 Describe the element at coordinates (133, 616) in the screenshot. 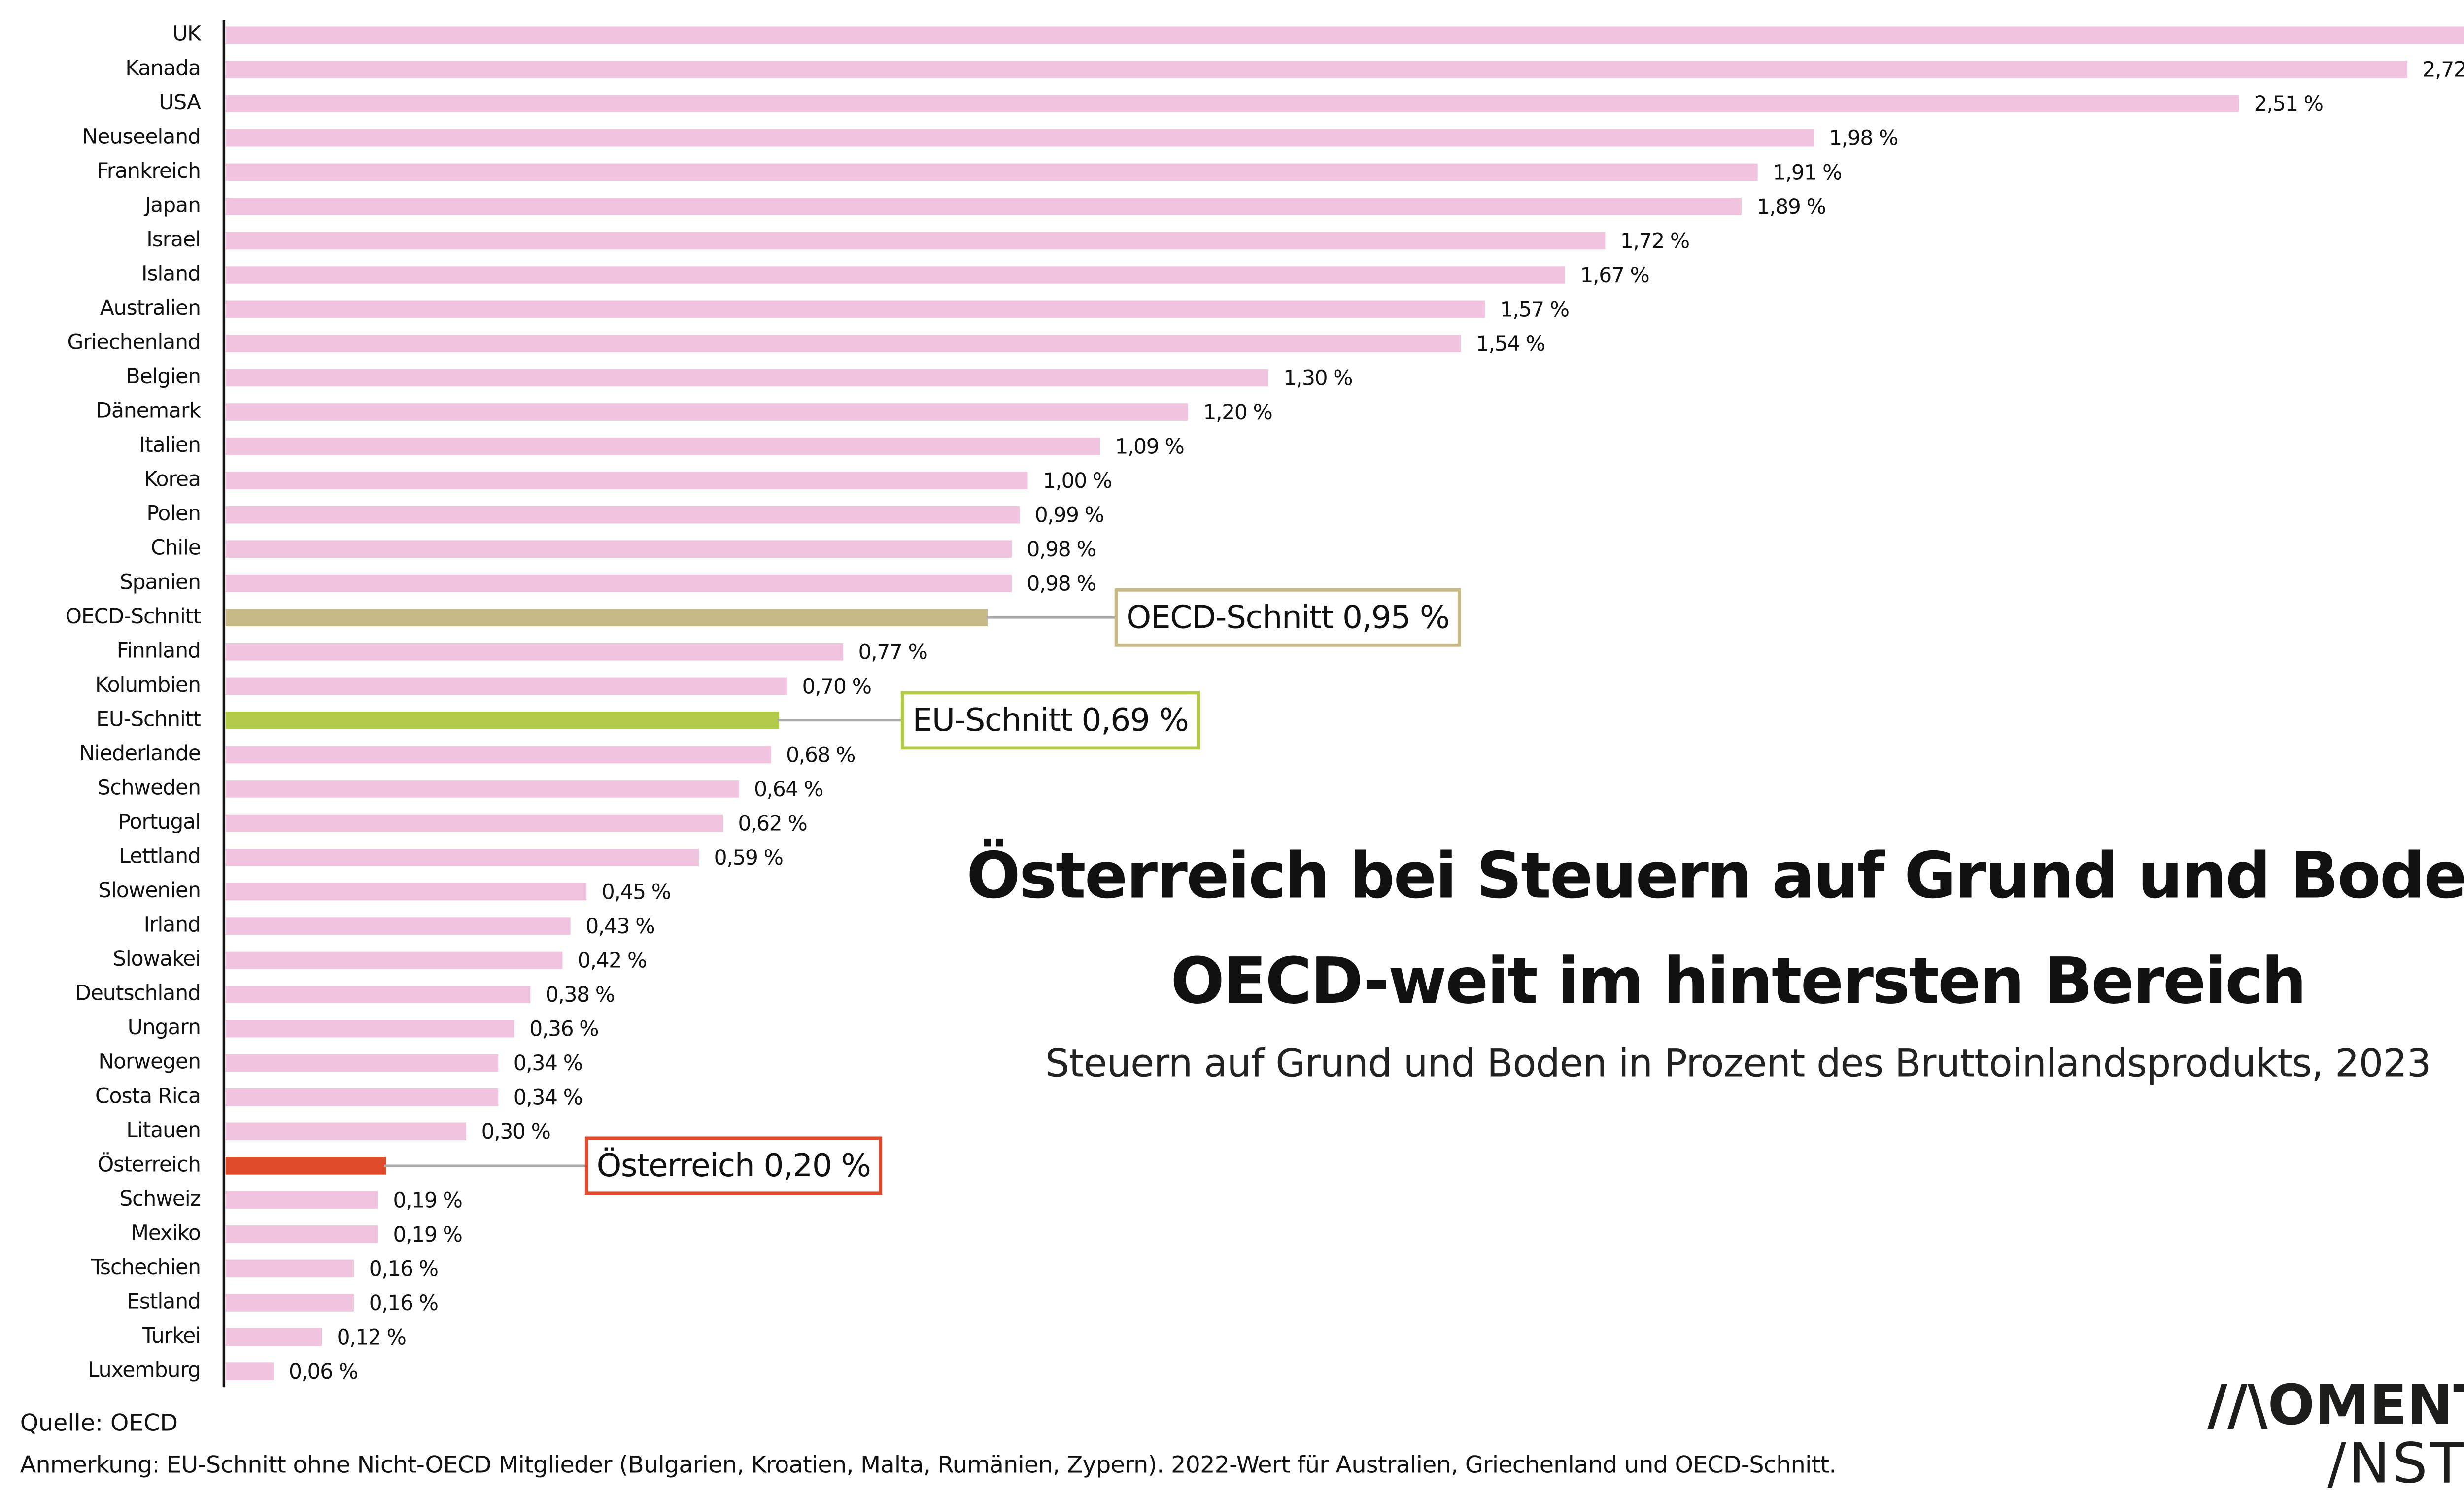

I see `category-label-oecd-schnitt: OECD-Schnitt` at that location.